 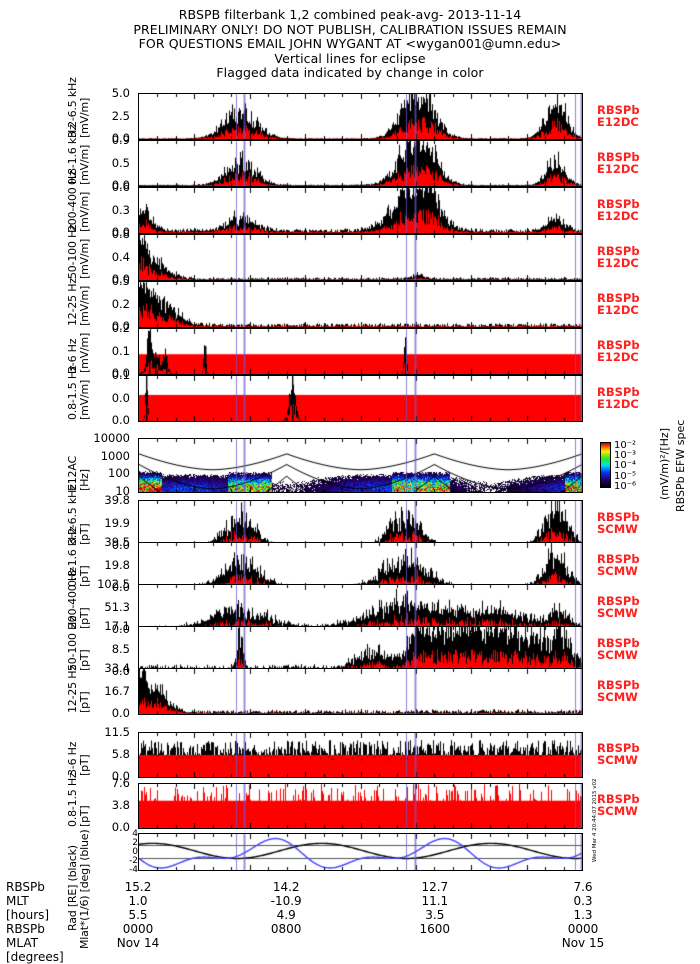 I want to click on axis-value-mlat: 4.9, so click(x=286, y=915).